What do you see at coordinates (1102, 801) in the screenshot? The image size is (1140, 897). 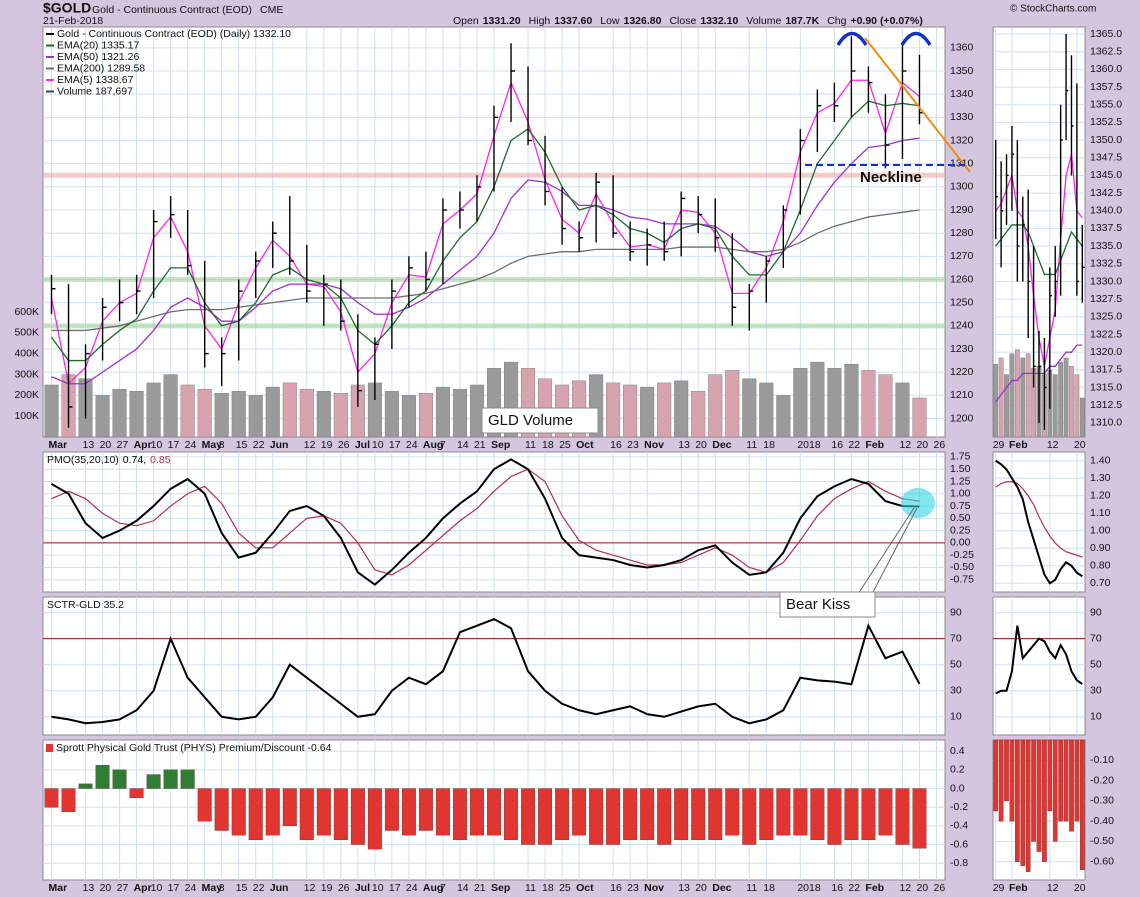 I see `y-tick-label: -0.30` at bounding box center [1102, 801].